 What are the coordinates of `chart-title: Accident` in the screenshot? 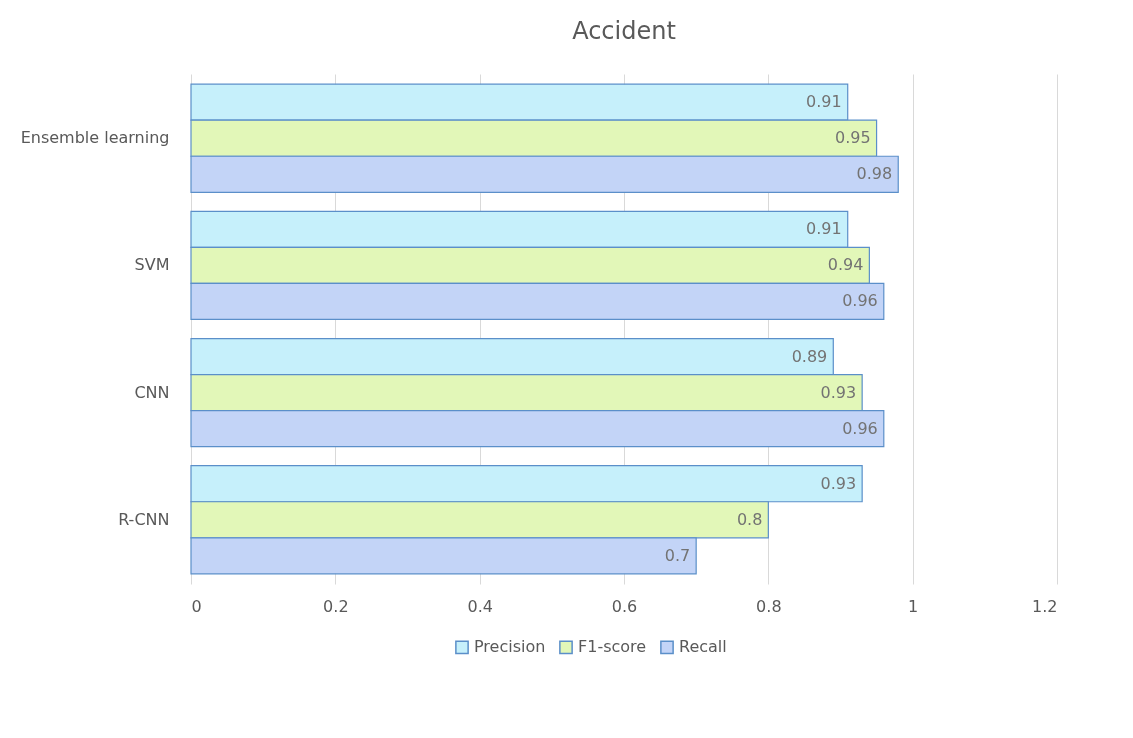 It's located at (624, 31).